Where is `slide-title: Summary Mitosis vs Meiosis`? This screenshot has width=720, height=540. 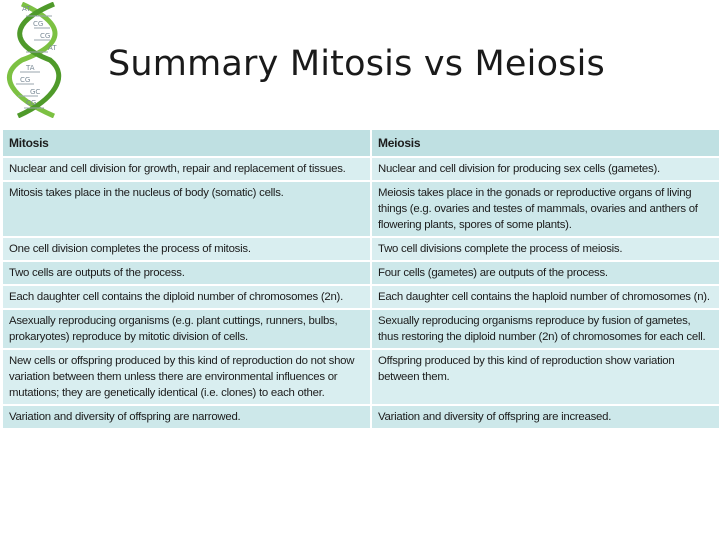
slide-title: Summary Mitosis vs Meiosis is located at coordinates (356, 64).